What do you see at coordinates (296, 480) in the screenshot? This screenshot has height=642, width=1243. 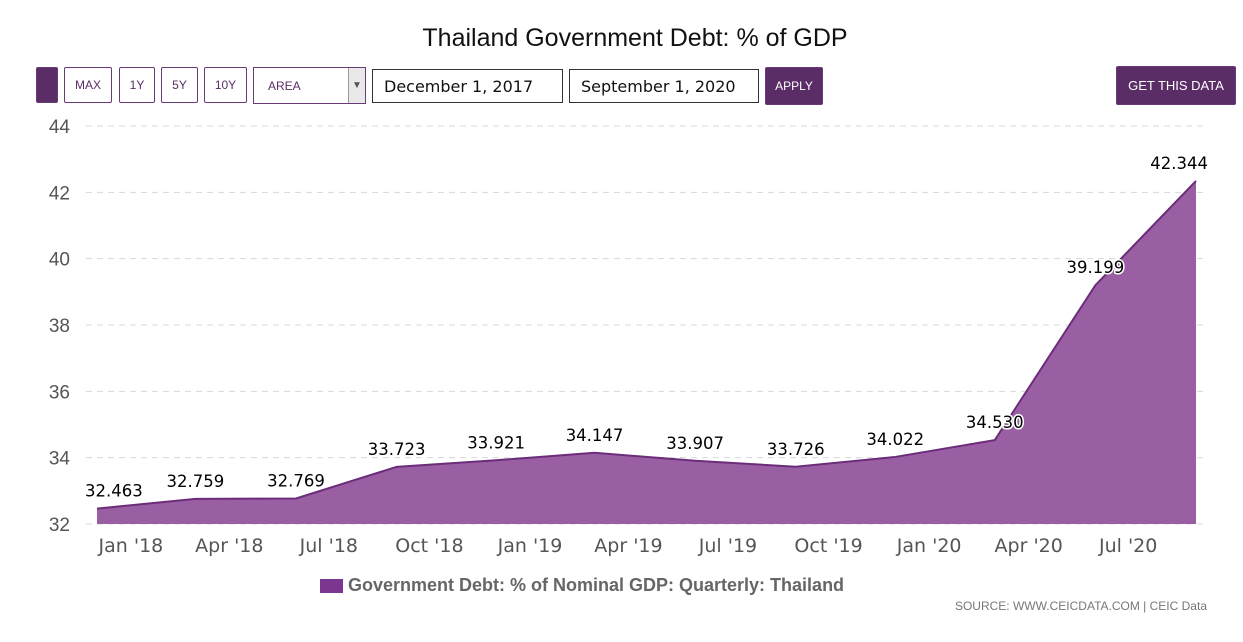 I see `data-label: 32.769` at bounding box center [296, 480].